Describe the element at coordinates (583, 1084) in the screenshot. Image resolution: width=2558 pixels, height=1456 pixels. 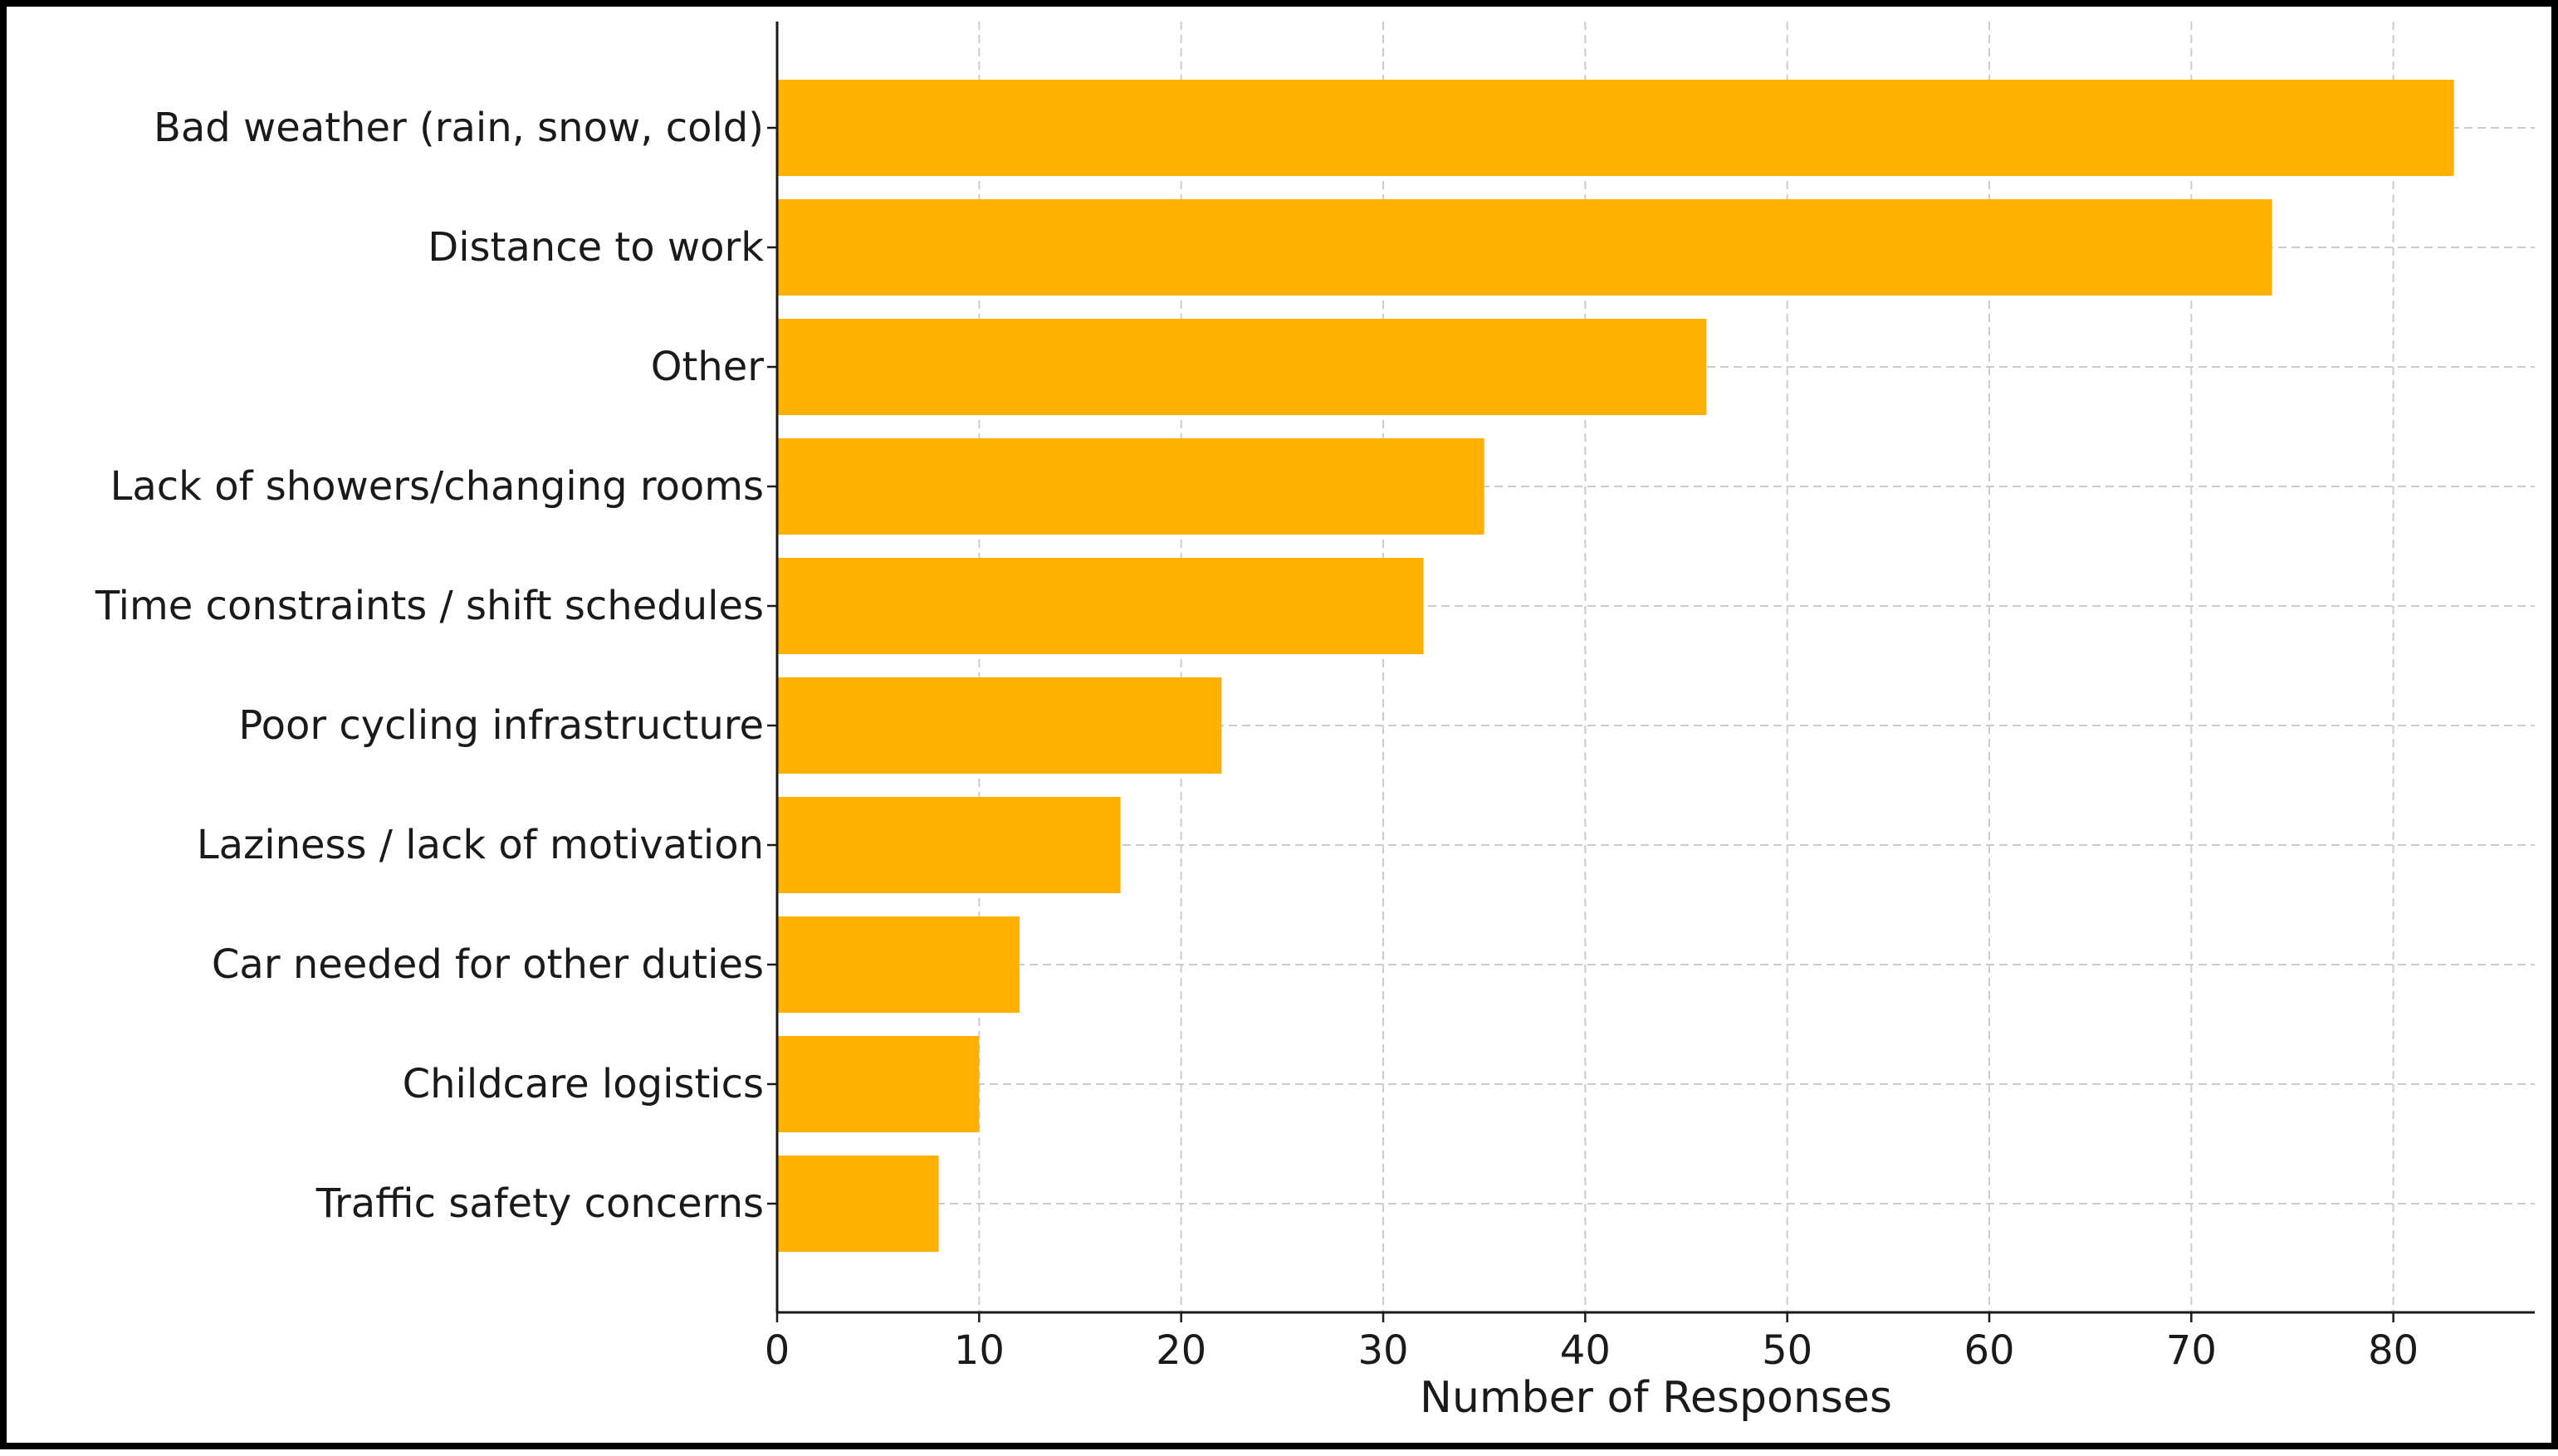
I see `category-label: Childcare logistics` at that location.